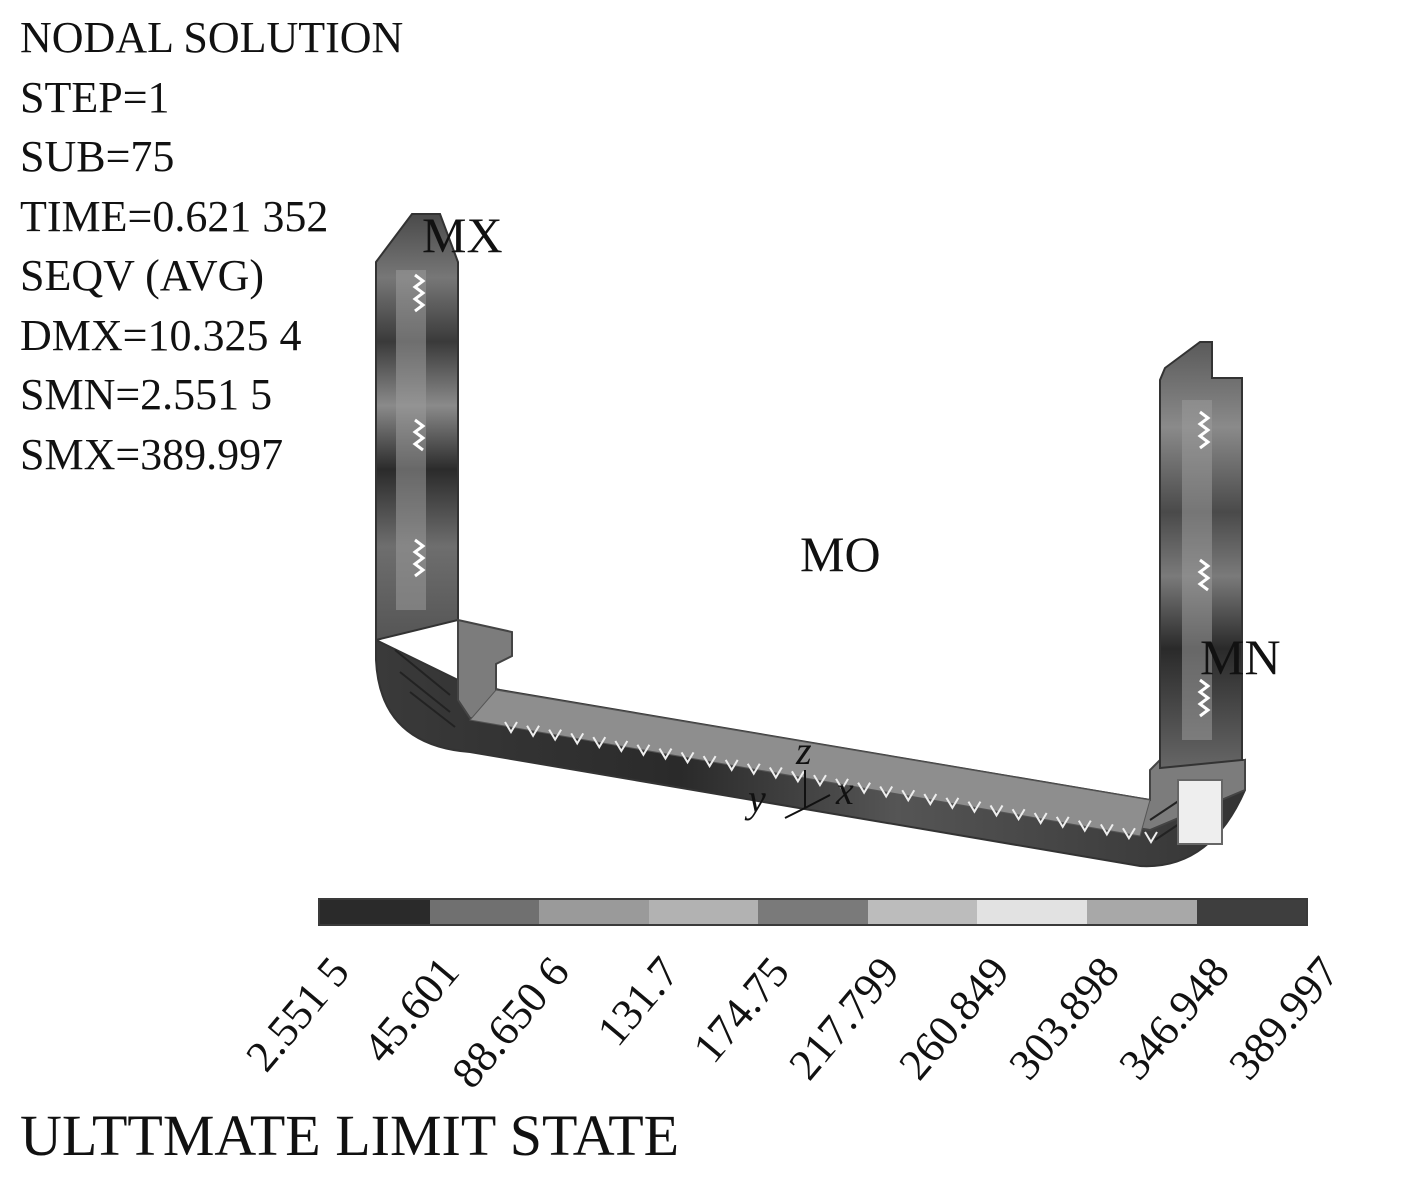  Describe the element at coordinates (417, 427) in the screenshot. I see `left-wall` at that location.